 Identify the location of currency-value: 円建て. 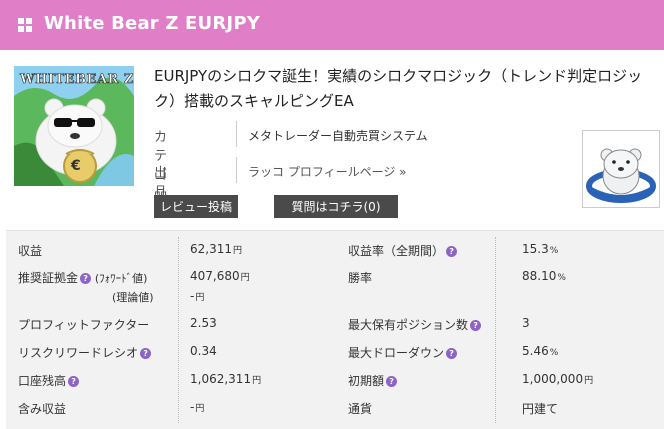
(540, 409).